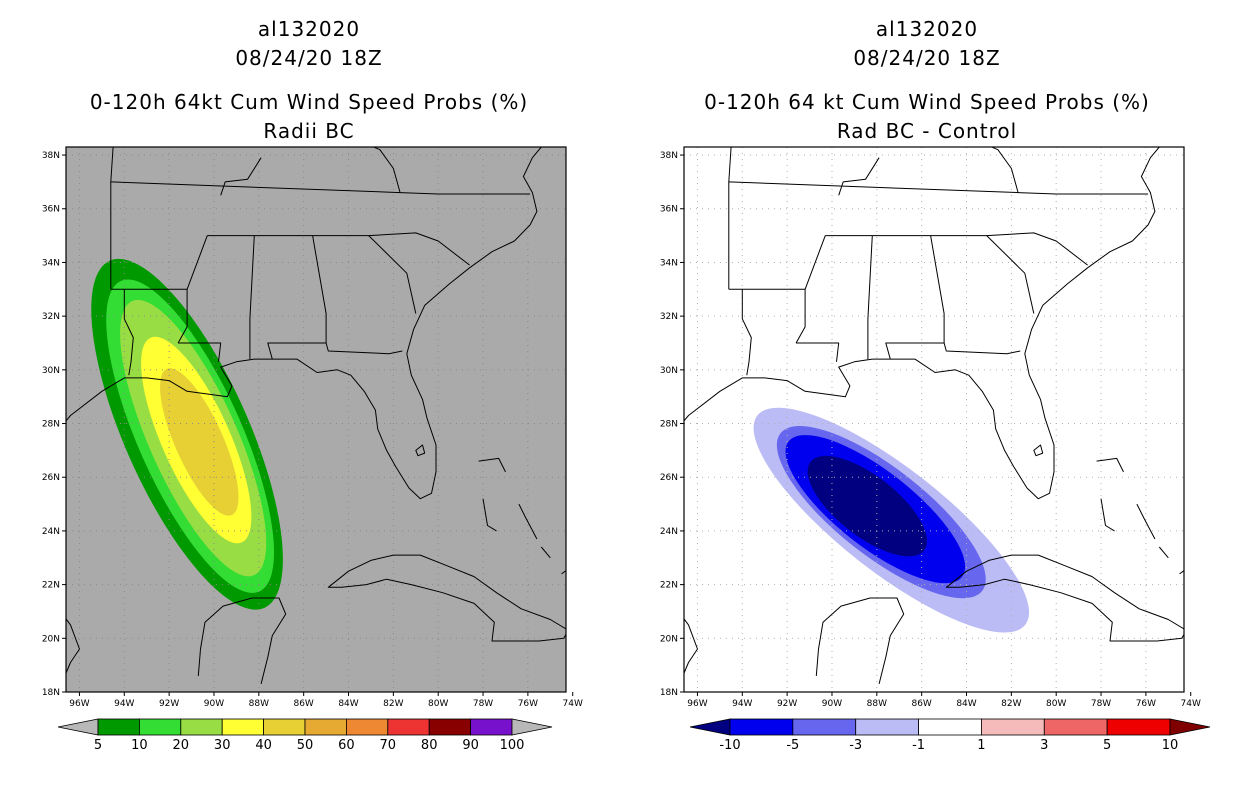  I want to click on colorbar-label: 80, so click(429, 745).